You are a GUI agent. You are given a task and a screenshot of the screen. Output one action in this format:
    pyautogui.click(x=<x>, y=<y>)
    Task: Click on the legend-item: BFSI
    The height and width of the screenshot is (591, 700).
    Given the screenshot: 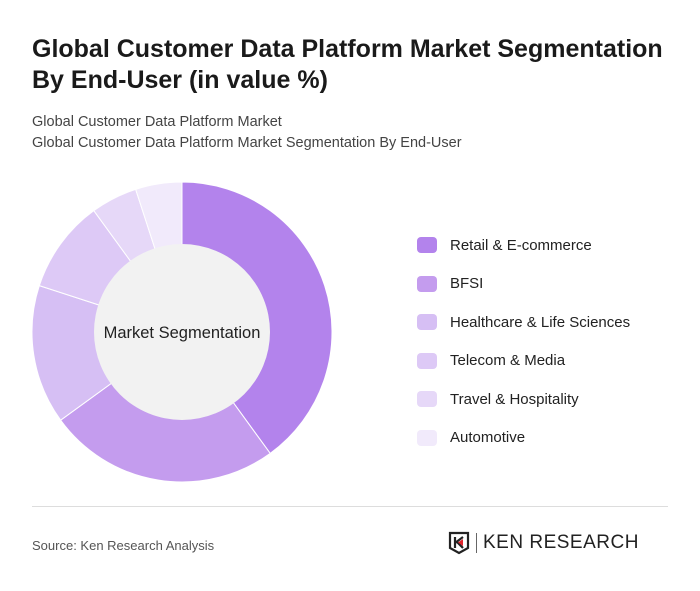 What is the action you would take?
    pyautogui.click(x=523, y=284)
    